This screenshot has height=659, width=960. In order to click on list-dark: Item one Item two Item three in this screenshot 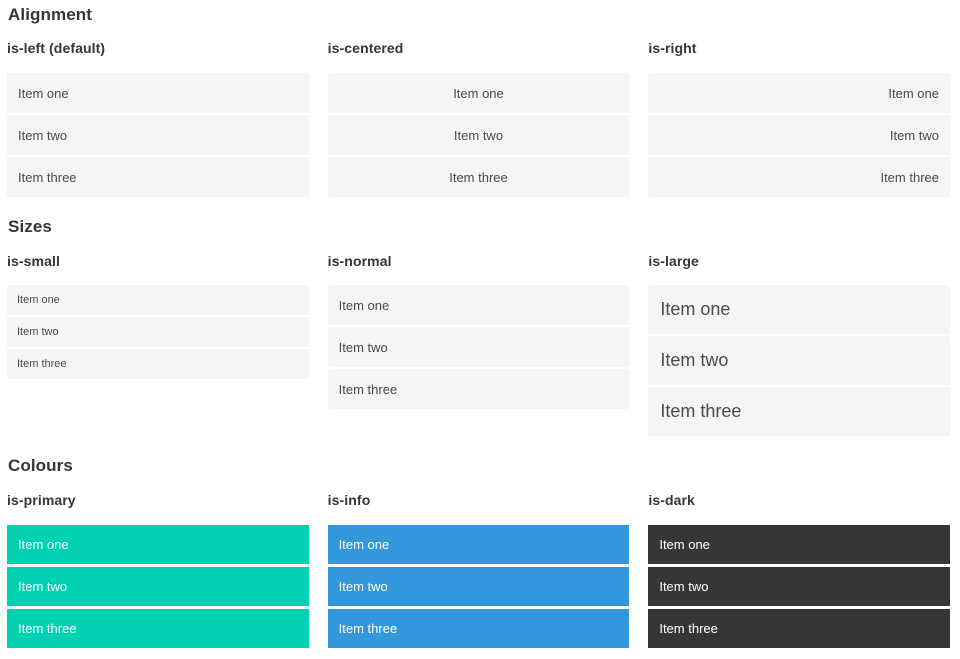, I will do `click(799, 586)`.